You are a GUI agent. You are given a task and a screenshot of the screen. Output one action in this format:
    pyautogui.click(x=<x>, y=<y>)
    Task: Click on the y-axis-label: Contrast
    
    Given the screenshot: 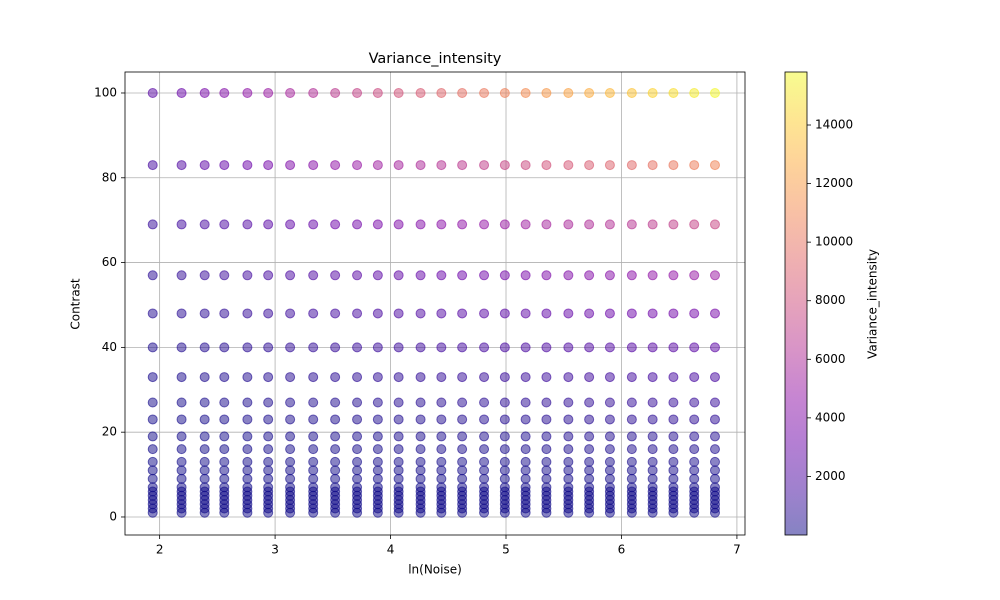 What is the action you would take?
    pyautogui.click(x=76, y=304)
    